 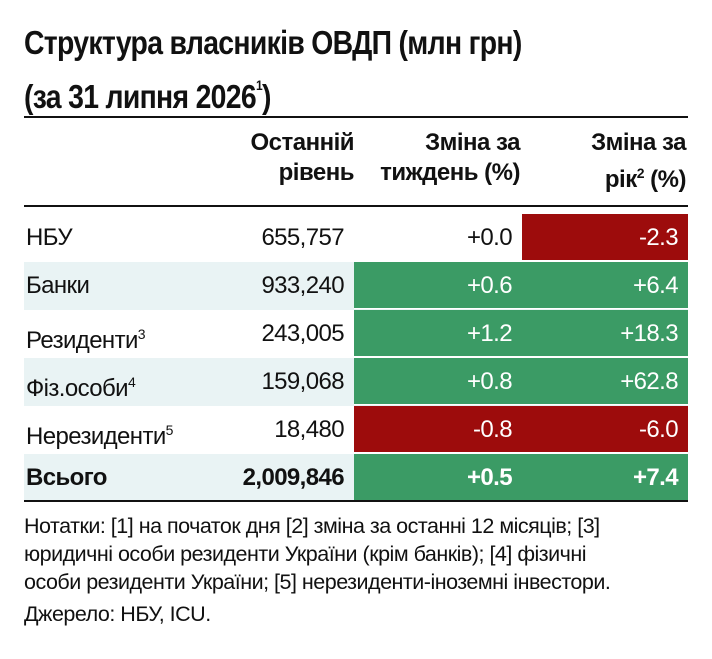 What do you see at coordinates (302, 333) in the screenshot?
I see `level-value: 243,005` at bounding box center [302, 333].